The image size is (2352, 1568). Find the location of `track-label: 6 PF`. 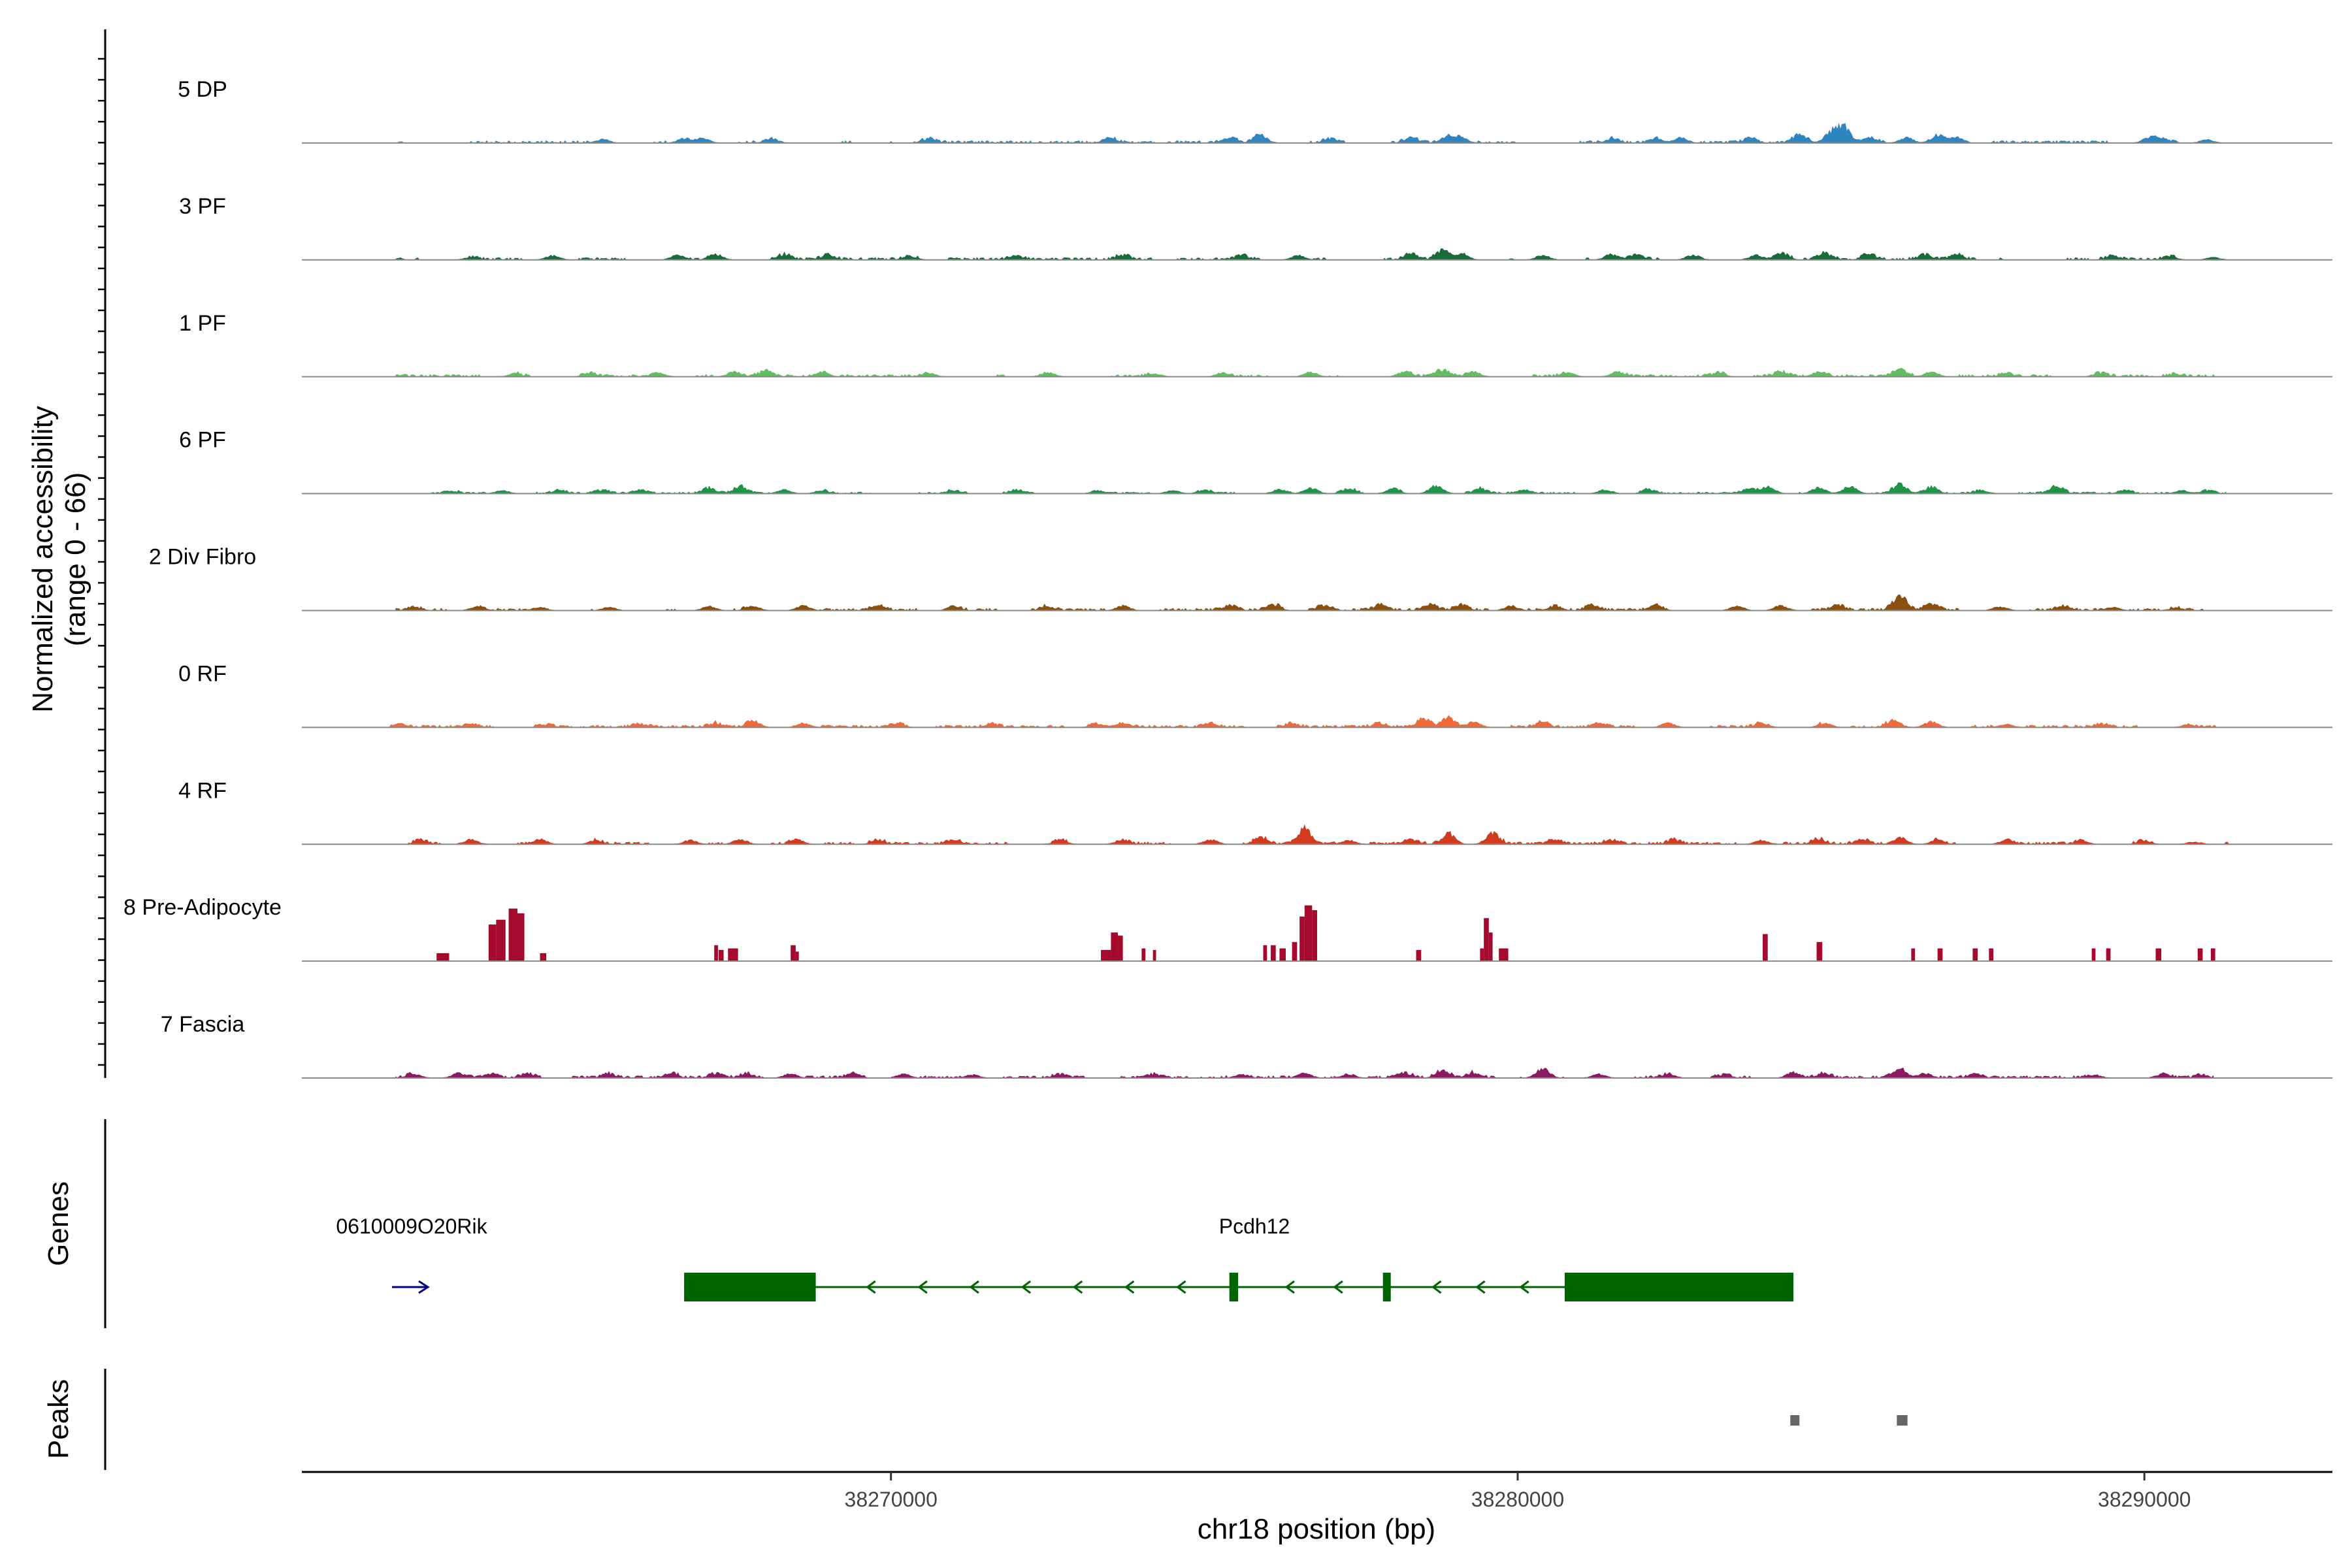

track-label: 6 PF is located at coordinates (202, 440).